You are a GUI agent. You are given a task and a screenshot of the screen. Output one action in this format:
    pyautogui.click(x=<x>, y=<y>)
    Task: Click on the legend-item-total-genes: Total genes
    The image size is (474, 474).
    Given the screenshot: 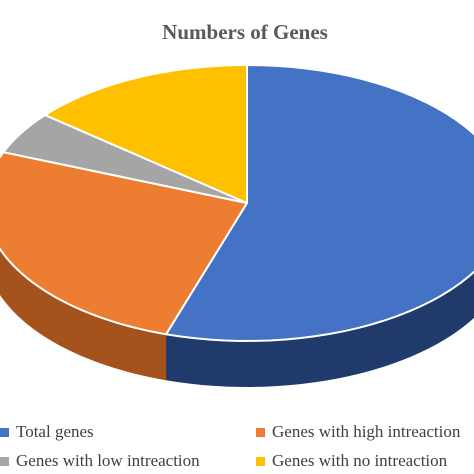 What is the action you would take?
    pyautogui.click(x=47, y=432)
    